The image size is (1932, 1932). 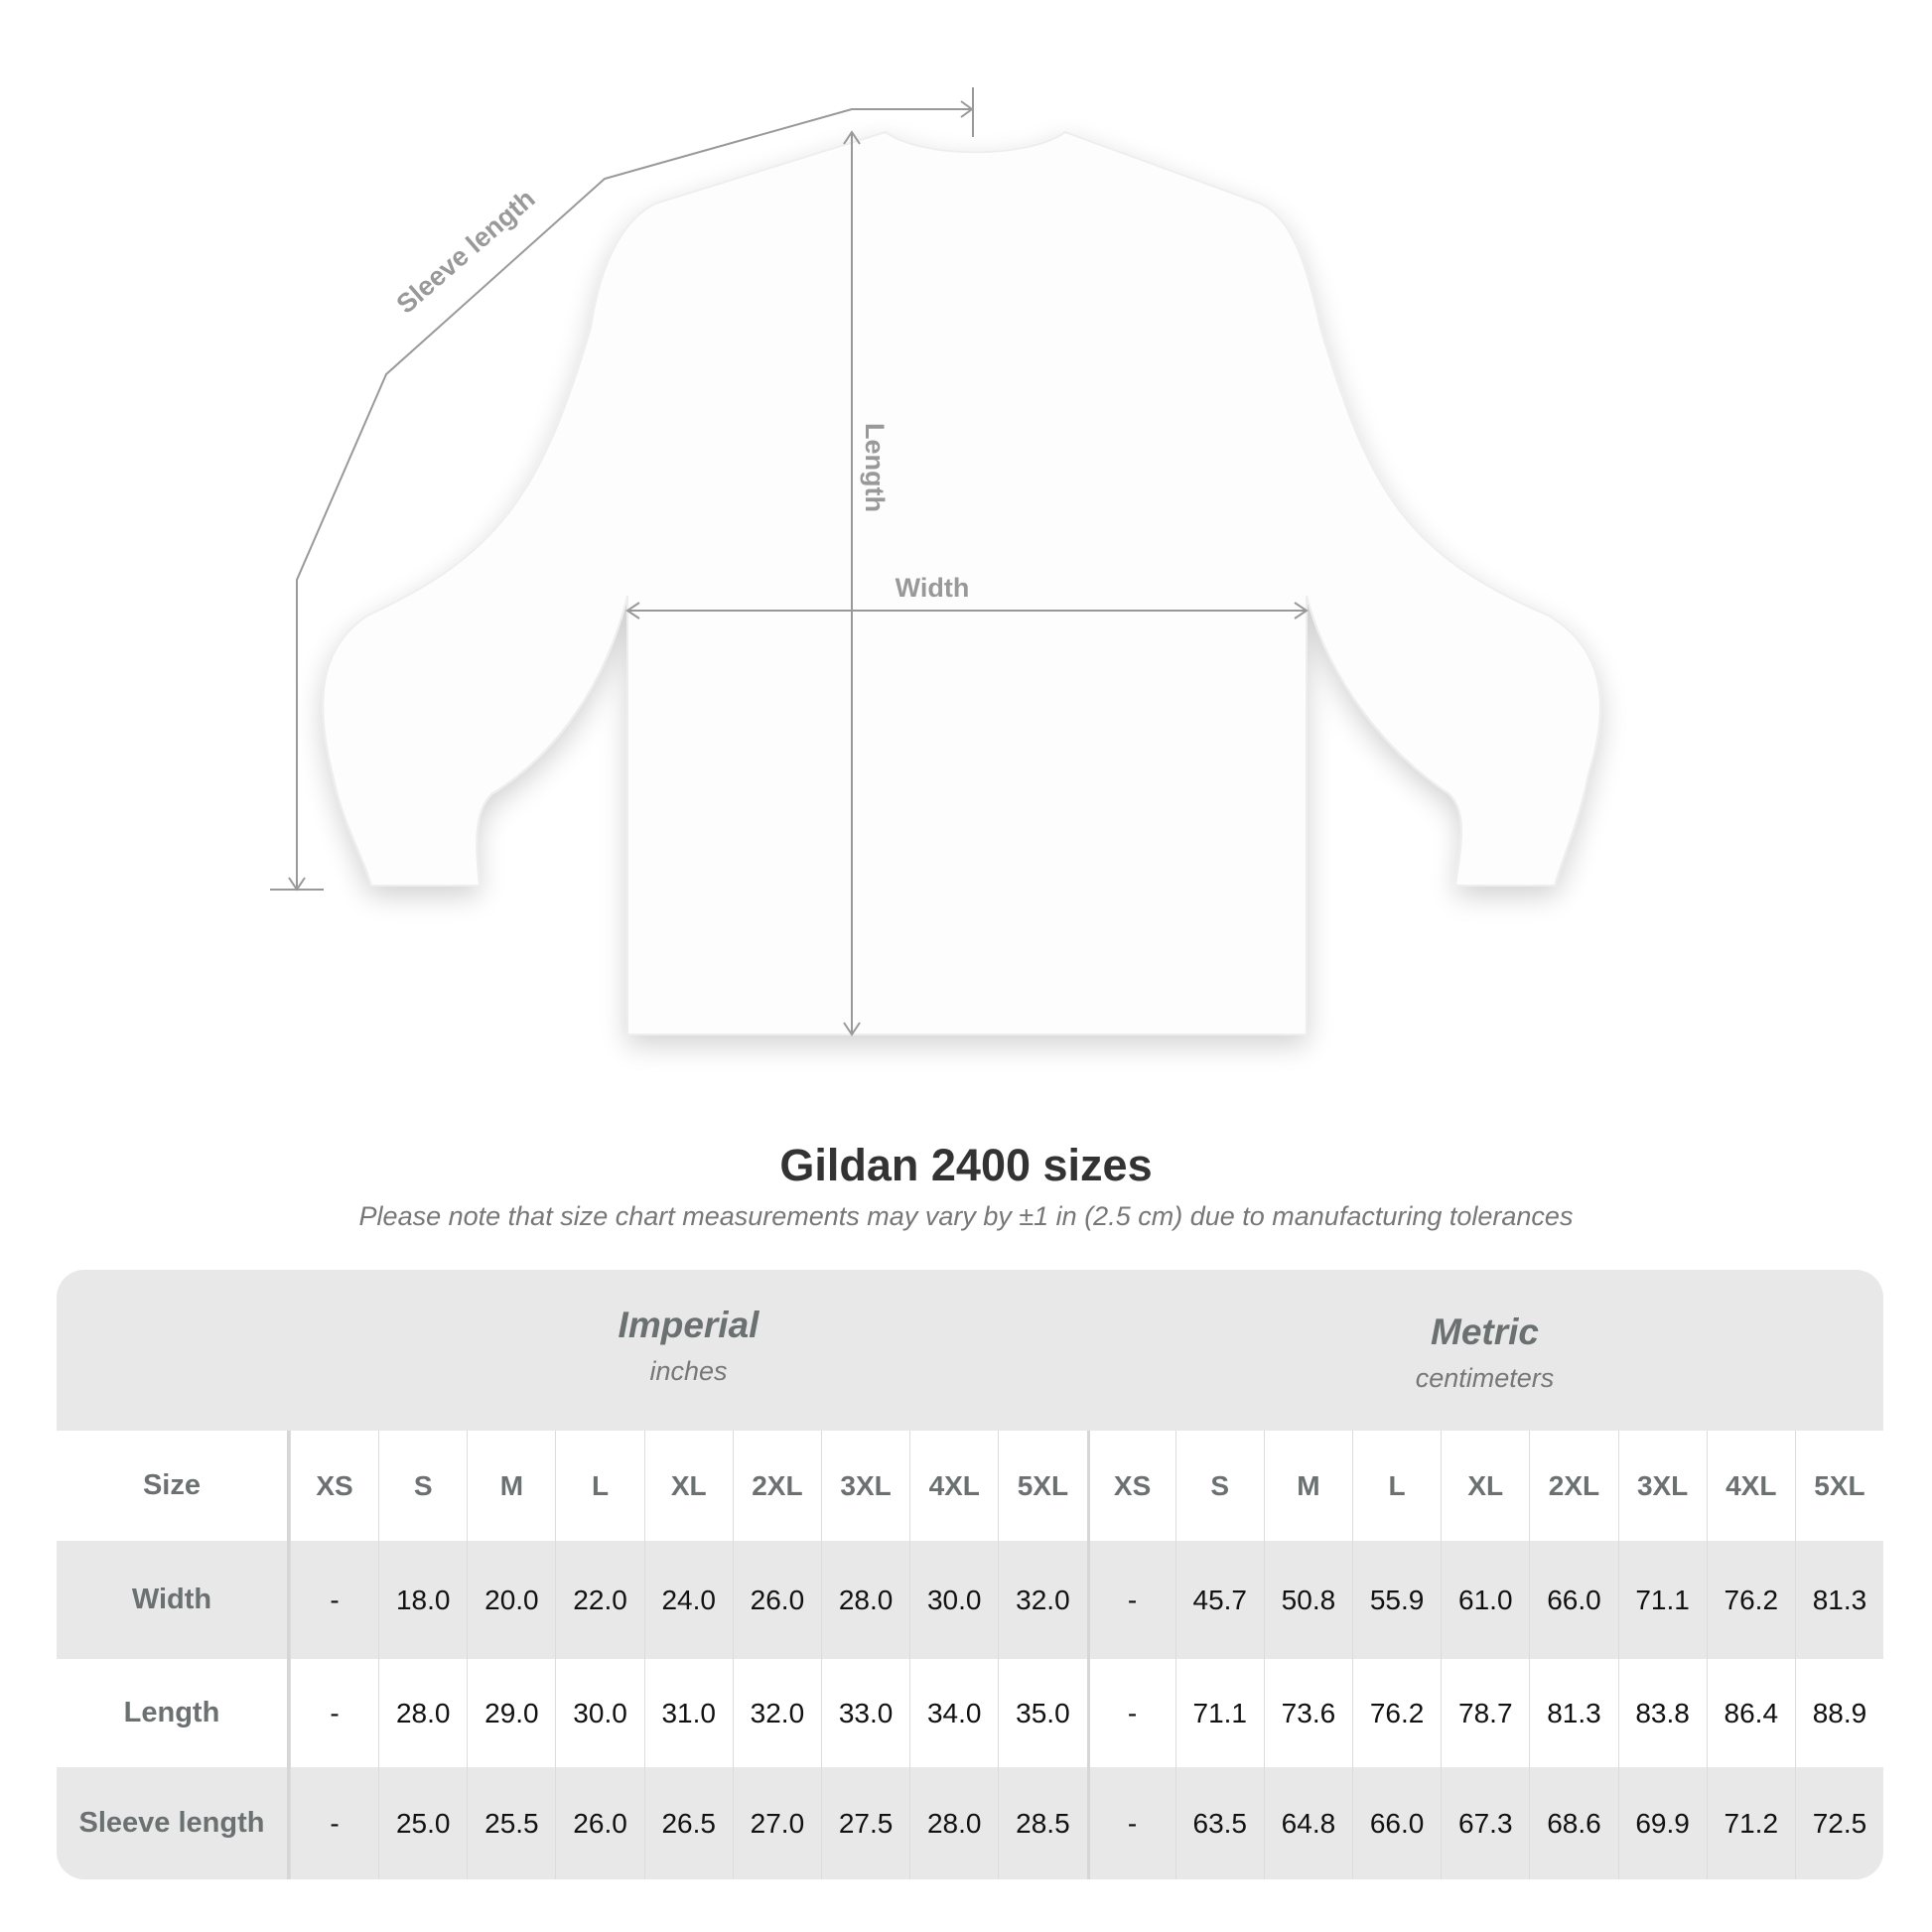 I want to click on value-cell-imperial: 20.0, so click(x=511, y=1600).